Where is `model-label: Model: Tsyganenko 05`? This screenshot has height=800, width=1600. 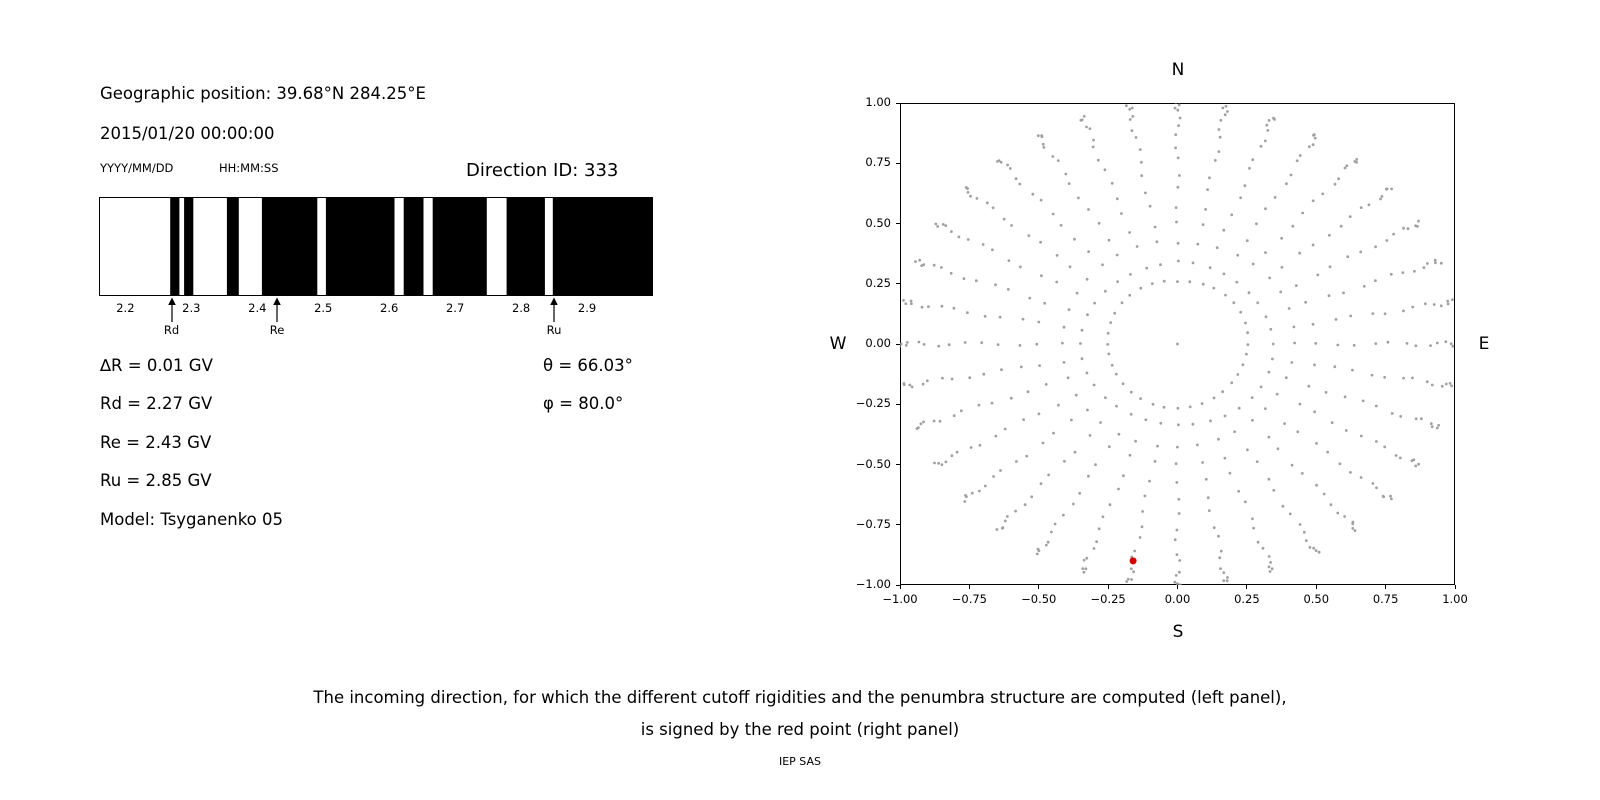 model-label: Model: Tsyganenko 05 is located at coordinates (192, 519).